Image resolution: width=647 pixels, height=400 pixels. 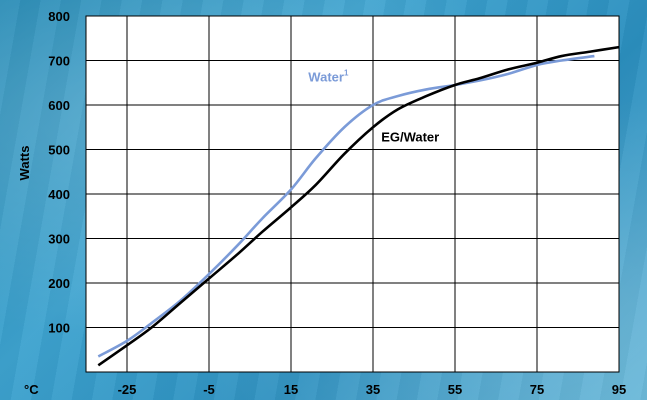 What do you see at coordinates (31, 389) in the screenshot?
I see `x-unit-label: °C` at bounding box center [31, 389].